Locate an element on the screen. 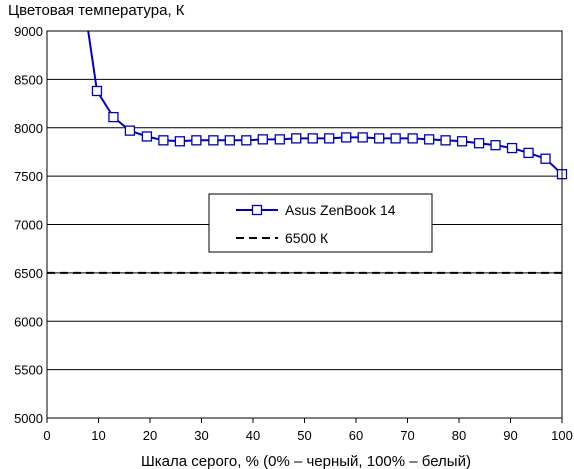  x-tick-label-10: 100 is located at coordinates (562, 435).